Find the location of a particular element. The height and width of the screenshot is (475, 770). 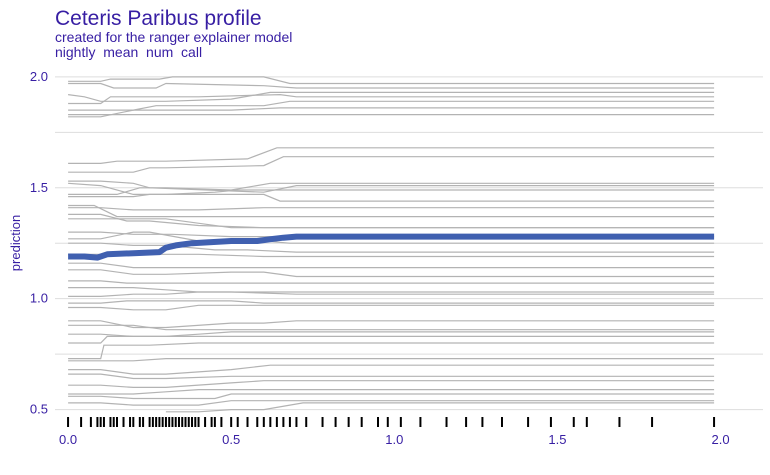

y-tick-label: 0.5 is located at coordinates (39, 409).